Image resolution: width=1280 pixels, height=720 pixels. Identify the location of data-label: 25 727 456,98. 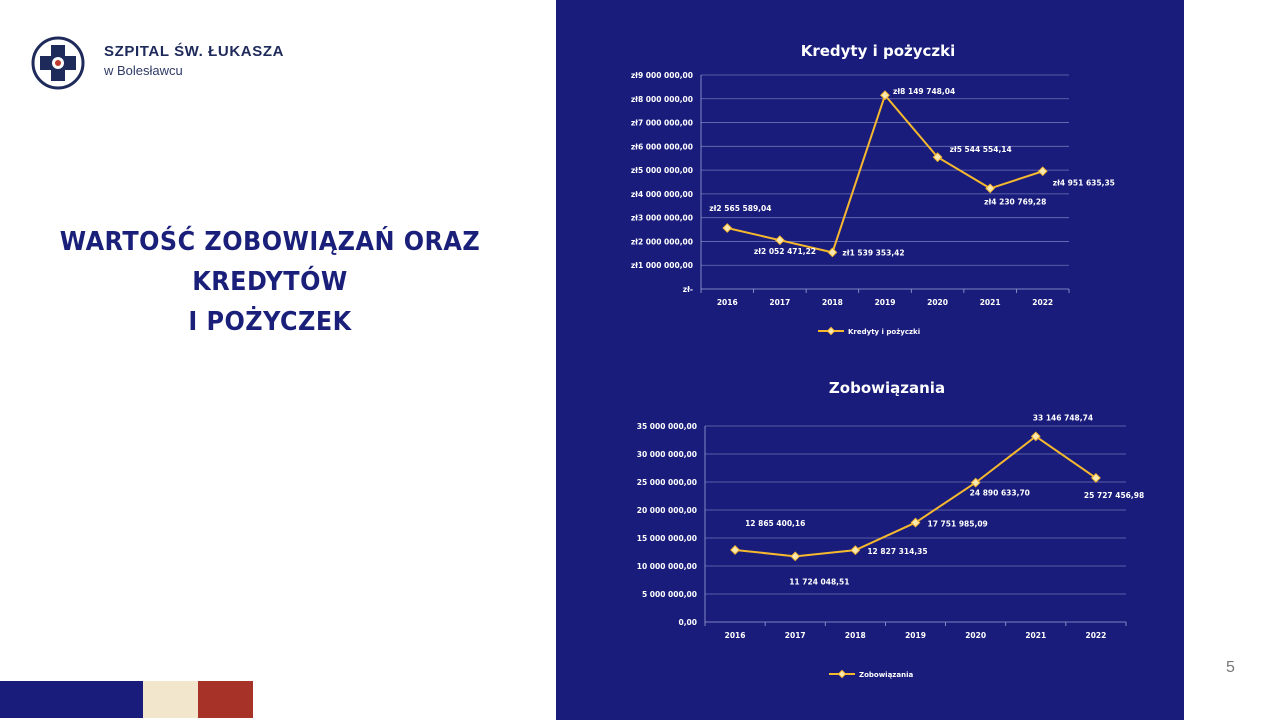
(1114, 495).